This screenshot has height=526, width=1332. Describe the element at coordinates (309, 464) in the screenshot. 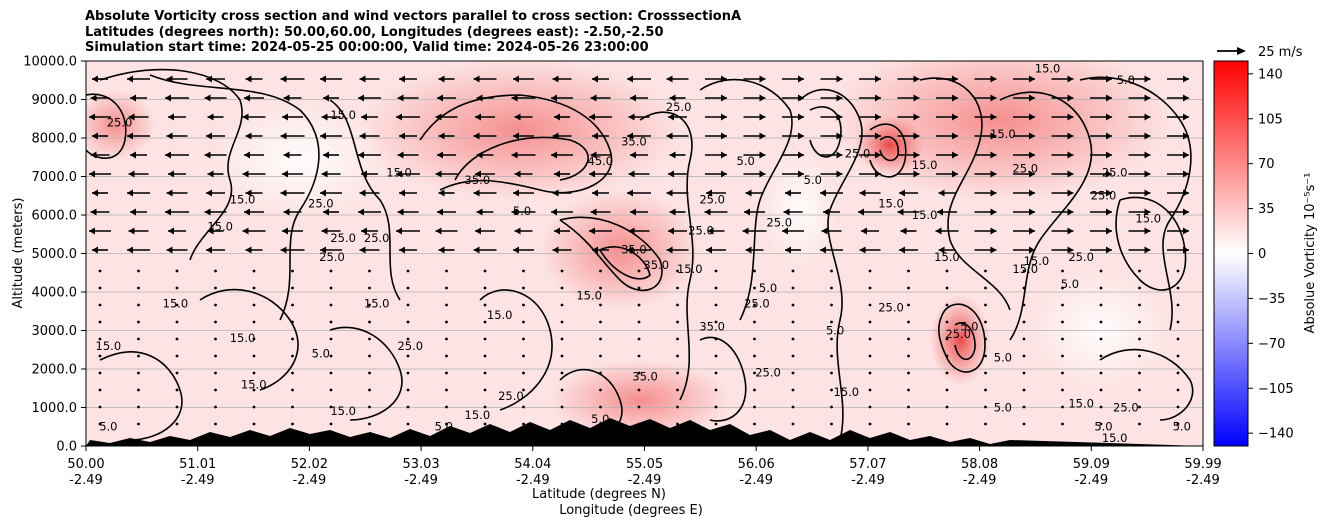

I see `x-tick-label-lat: 52.02` at that location.